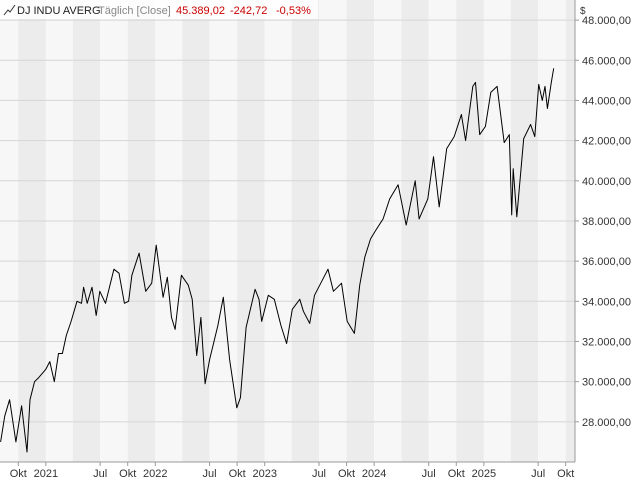 The width and height of the screenshot is (640, 485). What do you see at coordinates (606, 142) in the screenshot?
I see `y-tick-label: 42.000,00` at bounding box center [606, 142].